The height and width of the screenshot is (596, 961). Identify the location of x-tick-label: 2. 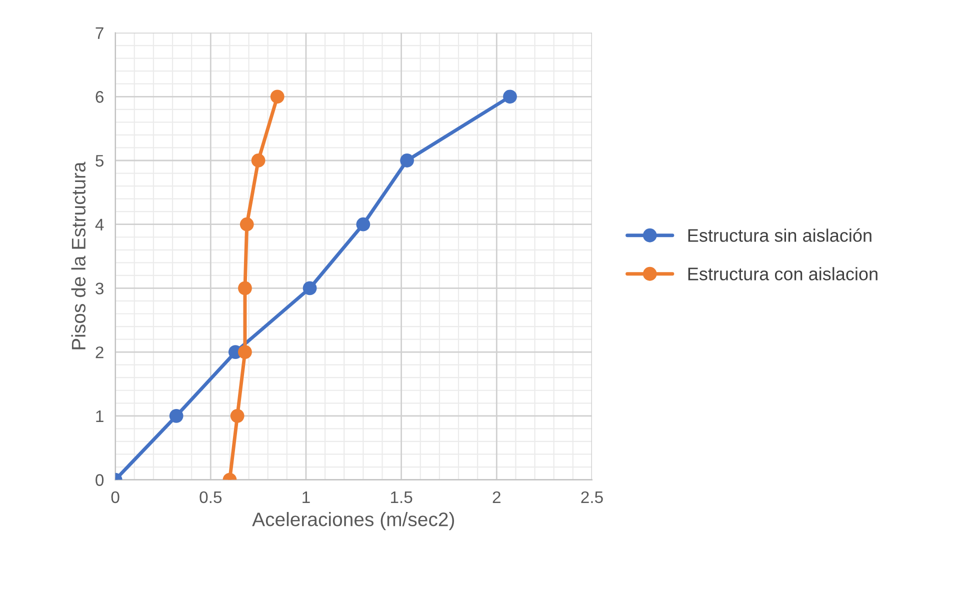
(496, 497).